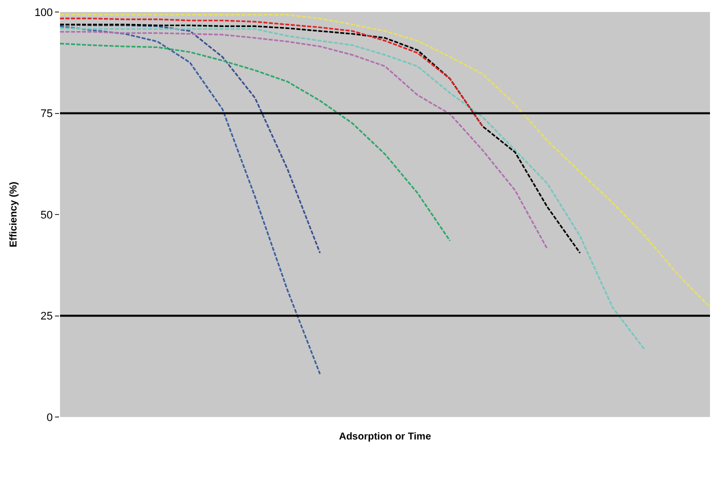  What do you see at coordinates (46, 215) in the screenshot?
I see `y-tick-label: 50` at bounding box center [46, 215].